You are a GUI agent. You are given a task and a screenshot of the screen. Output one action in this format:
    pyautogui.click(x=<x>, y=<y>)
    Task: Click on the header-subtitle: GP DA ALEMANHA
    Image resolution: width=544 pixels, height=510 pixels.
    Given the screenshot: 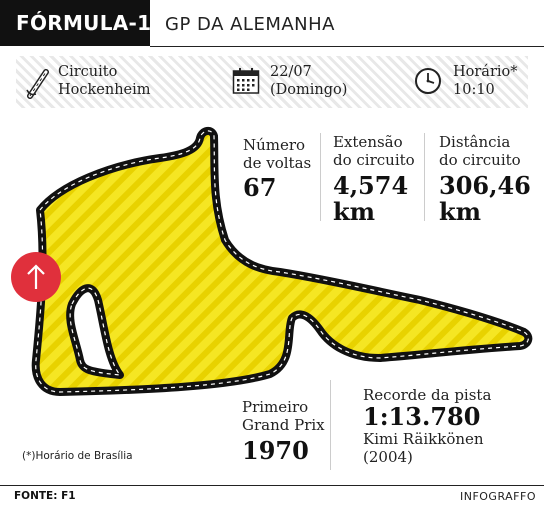 What is the action you would take?
    pyautogui.click(x=250, y=24)
    